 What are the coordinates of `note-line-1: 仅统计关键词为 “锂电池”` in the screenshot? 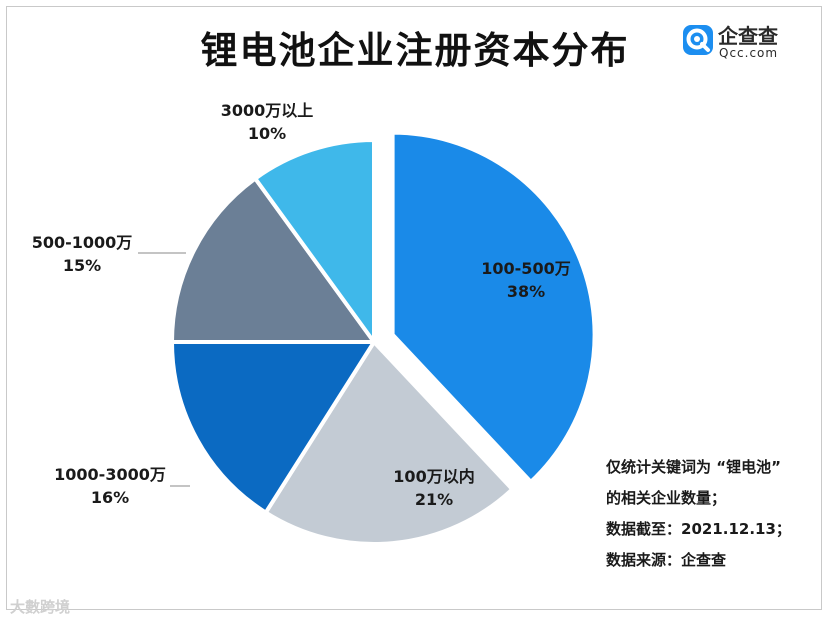 It's located at (693, 467).